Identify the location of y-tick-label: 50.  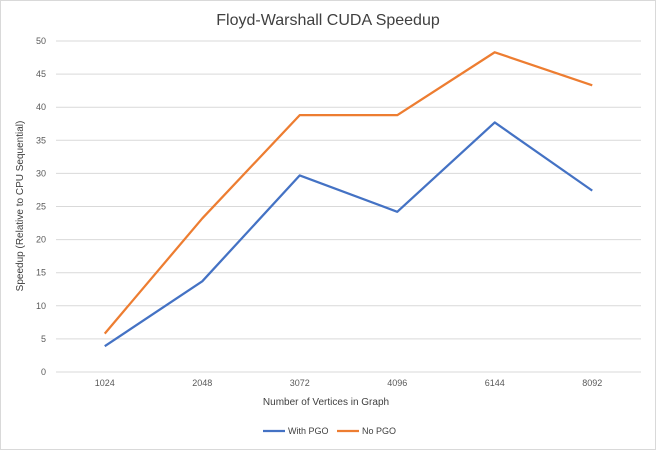
(41, 41).